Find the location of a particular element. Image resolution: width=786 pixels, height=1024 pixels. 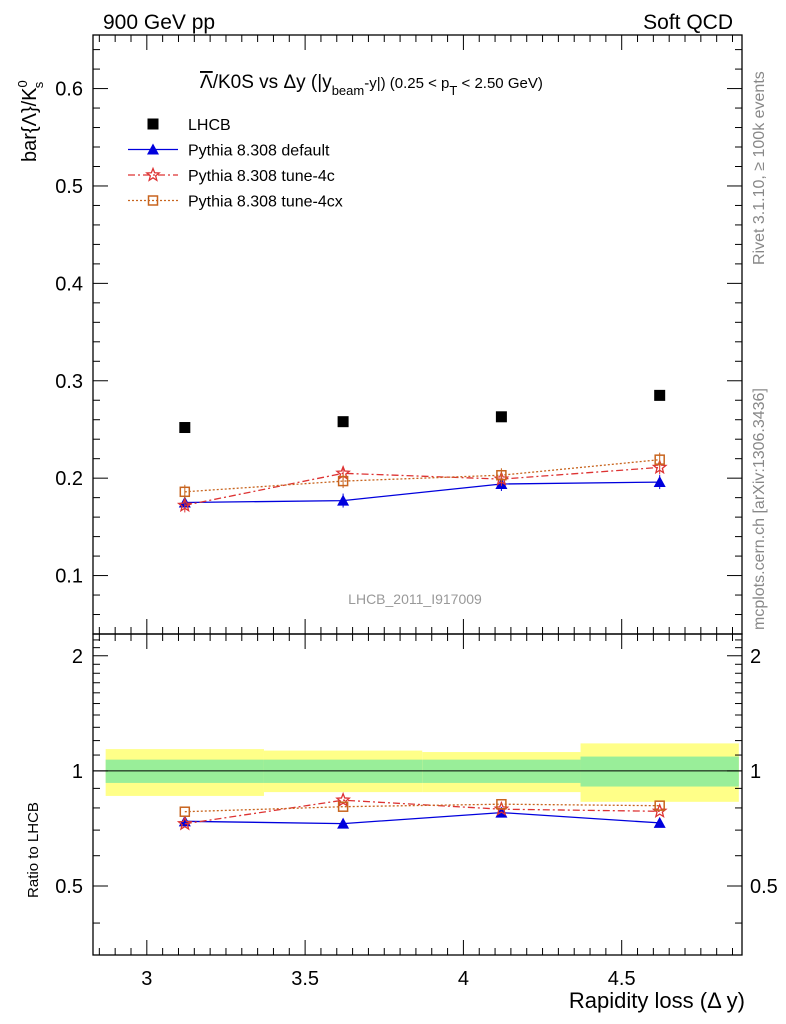

header-right-label: Soft QCD is located at coordinates (688, 22).